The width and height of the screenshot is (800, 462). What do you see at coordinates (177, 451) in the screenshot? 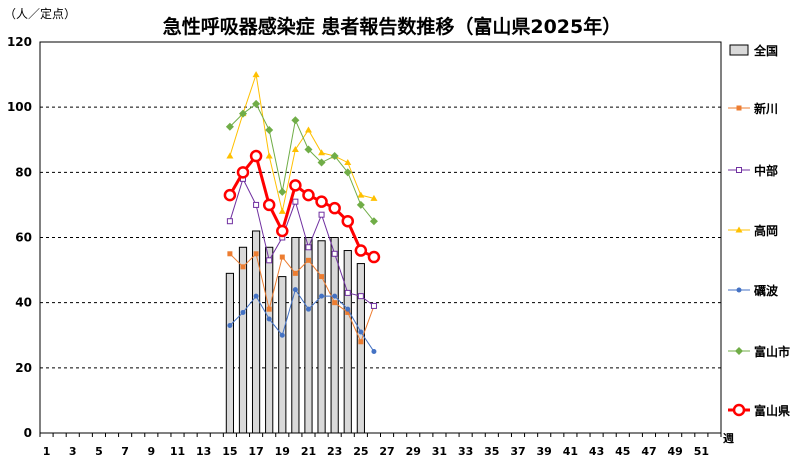
I see `x-tick-label-11: 11` at bounding box center [177, 451].